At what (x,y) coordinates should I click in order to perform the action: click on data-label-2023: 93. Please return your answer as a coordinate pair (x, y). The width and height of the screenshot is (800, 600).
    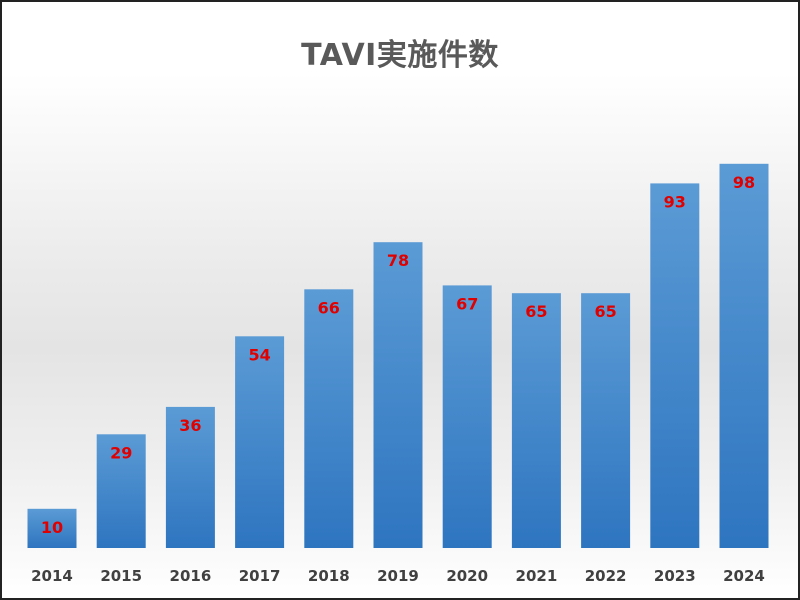
    Looking at the image, I should click on (675, 201).